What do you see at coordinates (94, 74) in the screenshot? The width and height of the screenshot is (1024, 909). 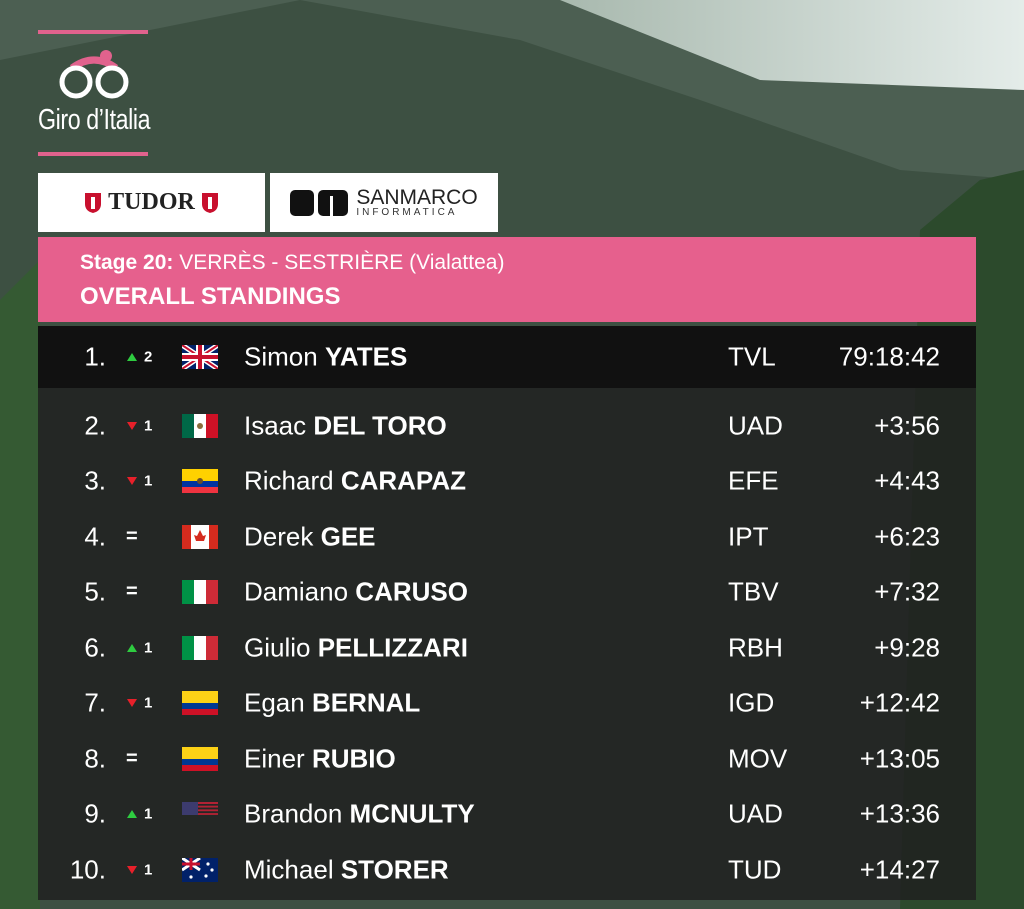 I see `logo-icon` at bounding box center [94, 74].